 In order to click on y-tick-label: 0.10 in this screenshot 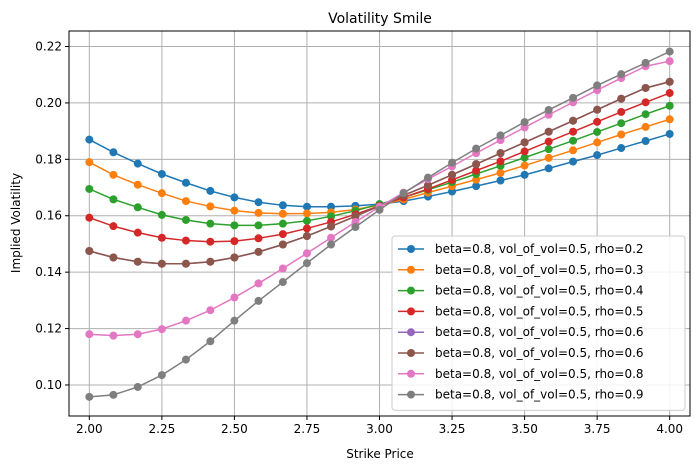, I will do `click(48, 385)`.